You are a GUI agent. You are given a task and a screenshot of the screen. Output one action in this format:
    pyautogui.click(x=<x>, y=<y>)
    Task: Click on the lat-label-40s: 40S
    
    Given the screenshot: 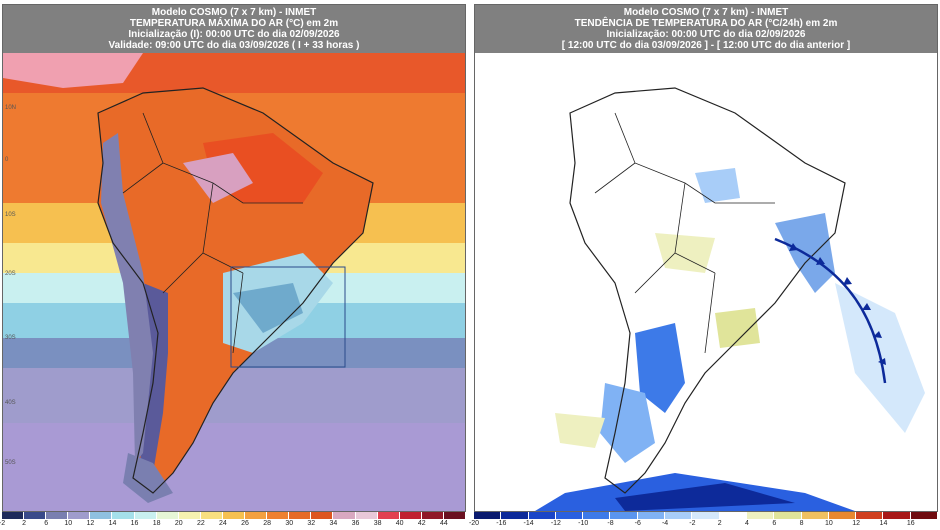 What is the action you would take?
    pyautogui.click(x=10, y=403)
    